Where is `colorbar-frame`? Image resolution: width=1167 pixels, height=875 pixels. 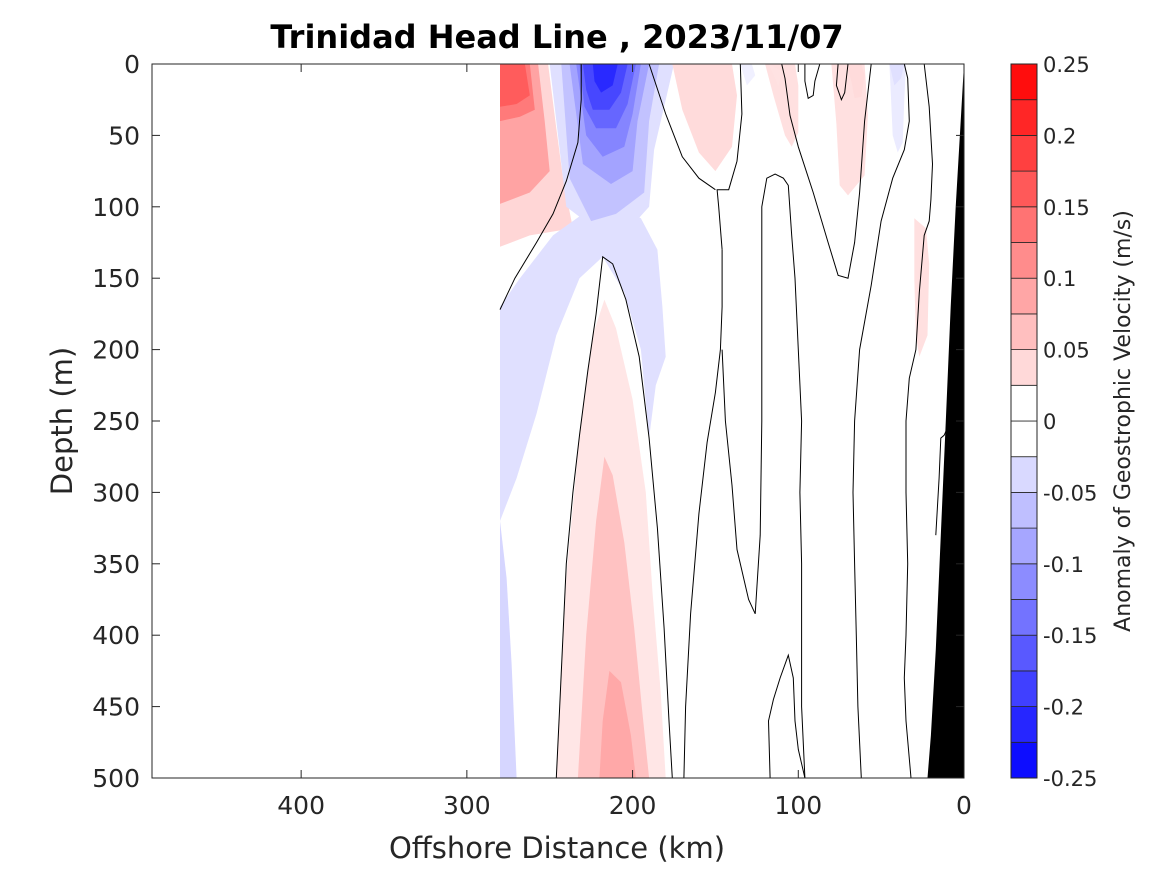
colorbar-frame is located at coordinates (1024, 421).